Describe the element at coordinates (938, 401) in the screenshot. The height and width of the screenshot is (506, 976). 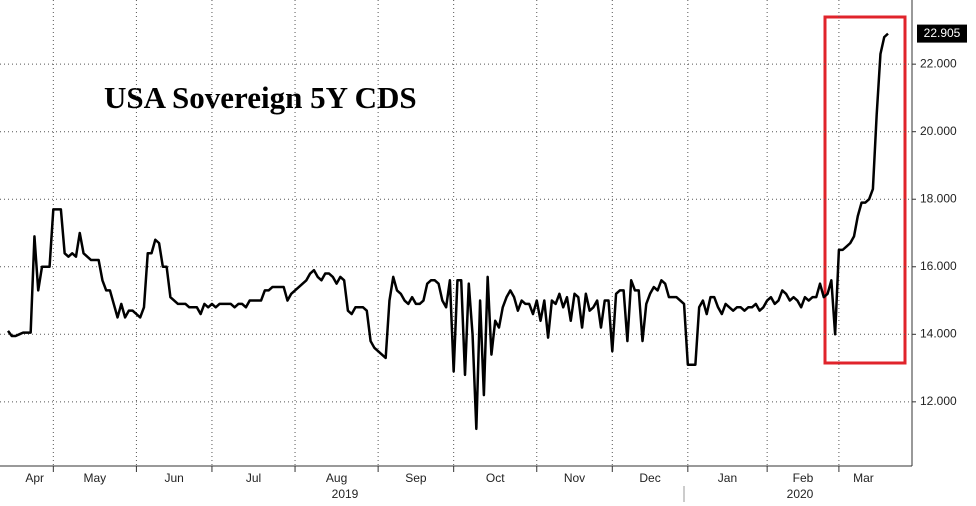
I see `y-tick-label: 12.000` at that location.